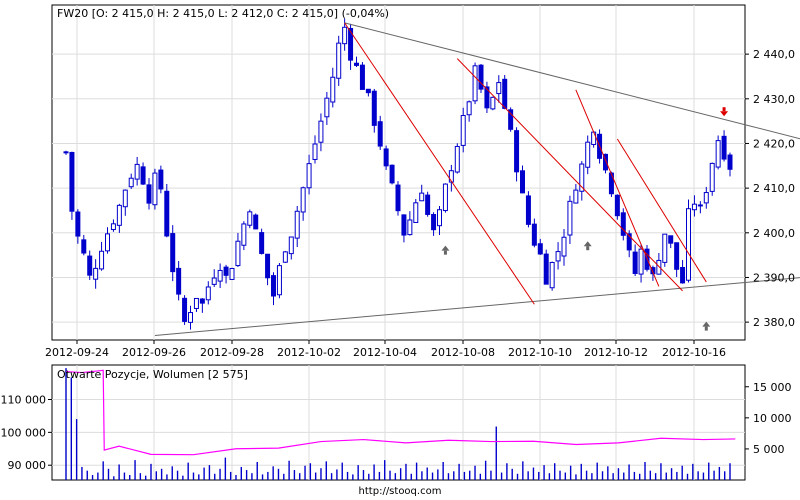 Image resolution: width=800 pixels, height=500 pixels. Describe the element at coordinates (572, 81) in the screenshot. I see `gray-trendline` at that location.